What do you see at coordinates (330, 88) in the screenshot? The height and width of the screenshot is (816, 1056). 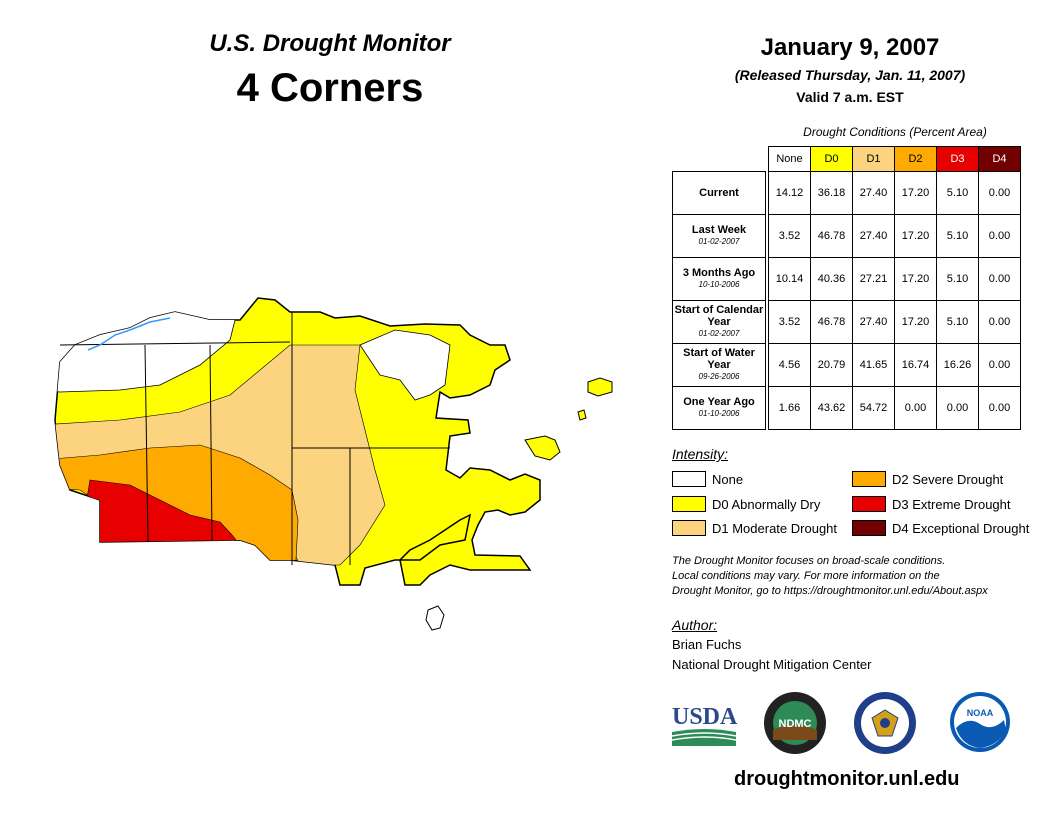 I see `map-region: 4 Corners` at bounding box center [330, 88].